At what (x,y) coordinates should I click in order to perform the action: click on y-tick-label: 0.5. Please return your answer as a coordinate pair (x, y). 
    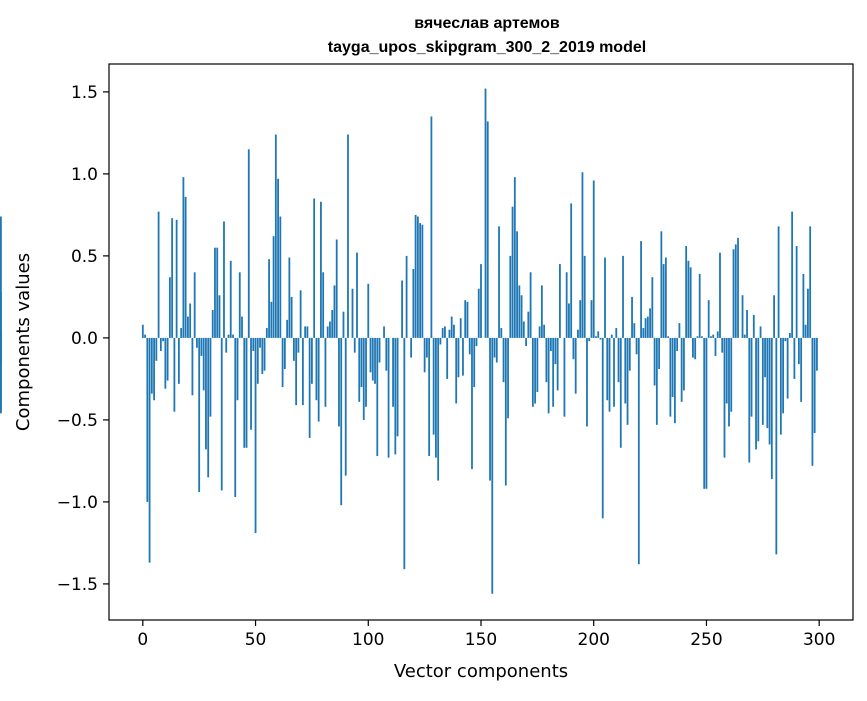
    Looking at the image, I should click on (84, 257).